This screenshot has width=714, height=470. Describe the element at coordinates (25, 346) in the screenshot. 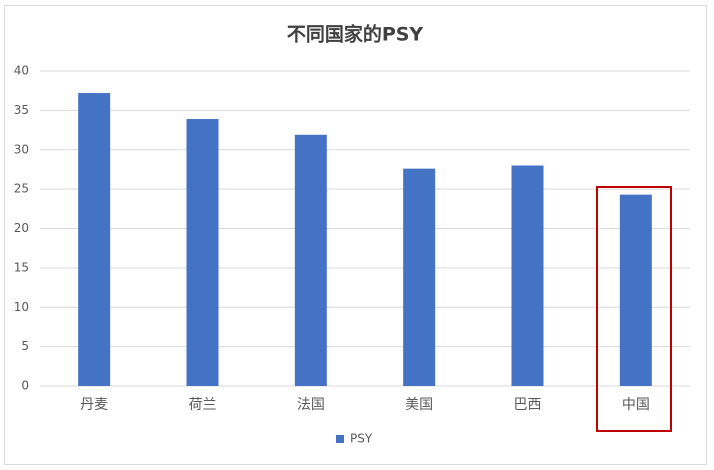

I see `y-tick-label: 5` at that location.